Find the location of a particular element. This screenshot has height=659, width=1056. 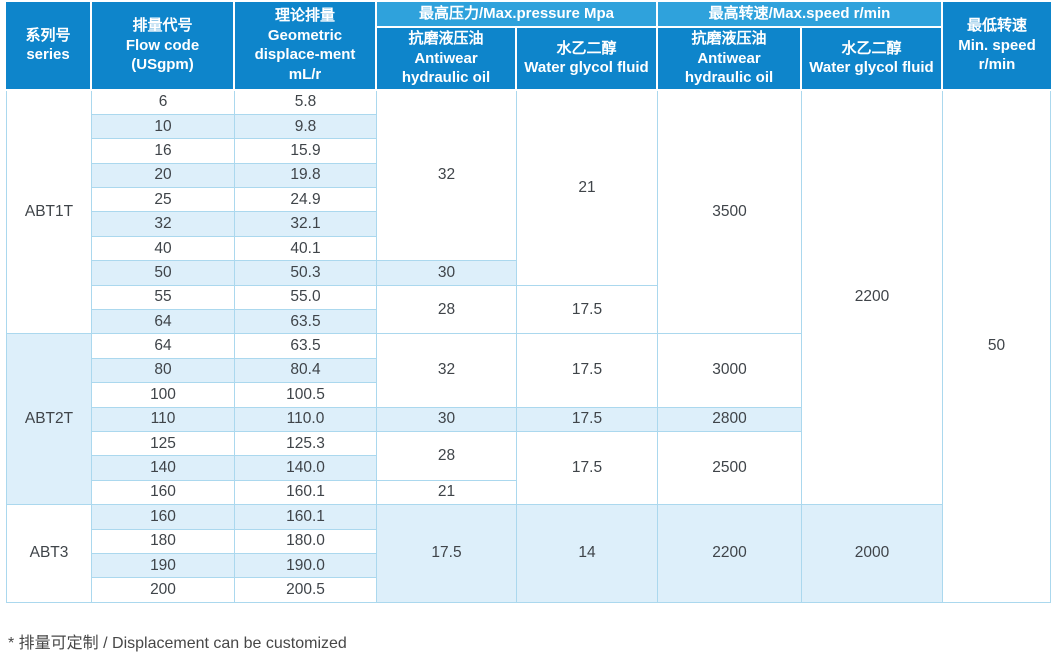

displacement-cell: 40.1 is located at coordinates (306, 249).